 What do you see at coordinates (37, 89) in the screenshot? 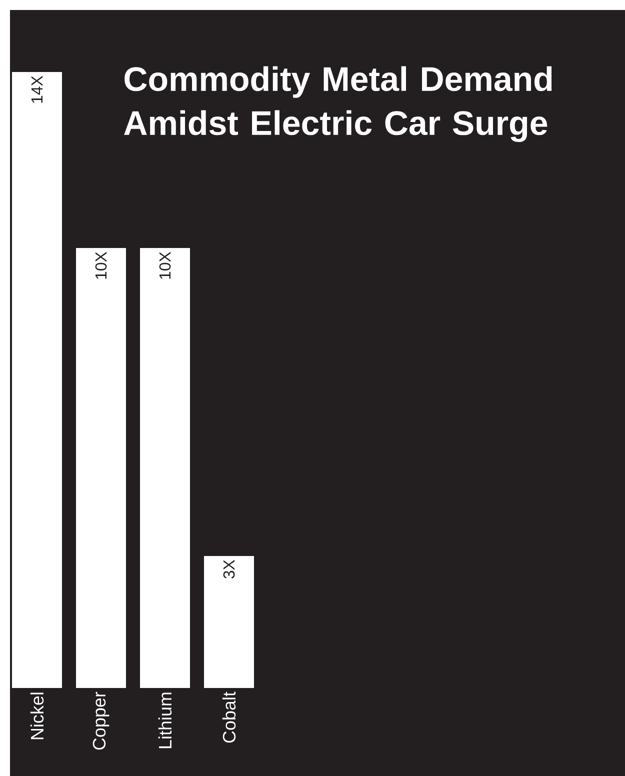
I see `data-label: 14X` at bounding box center [37, 89].